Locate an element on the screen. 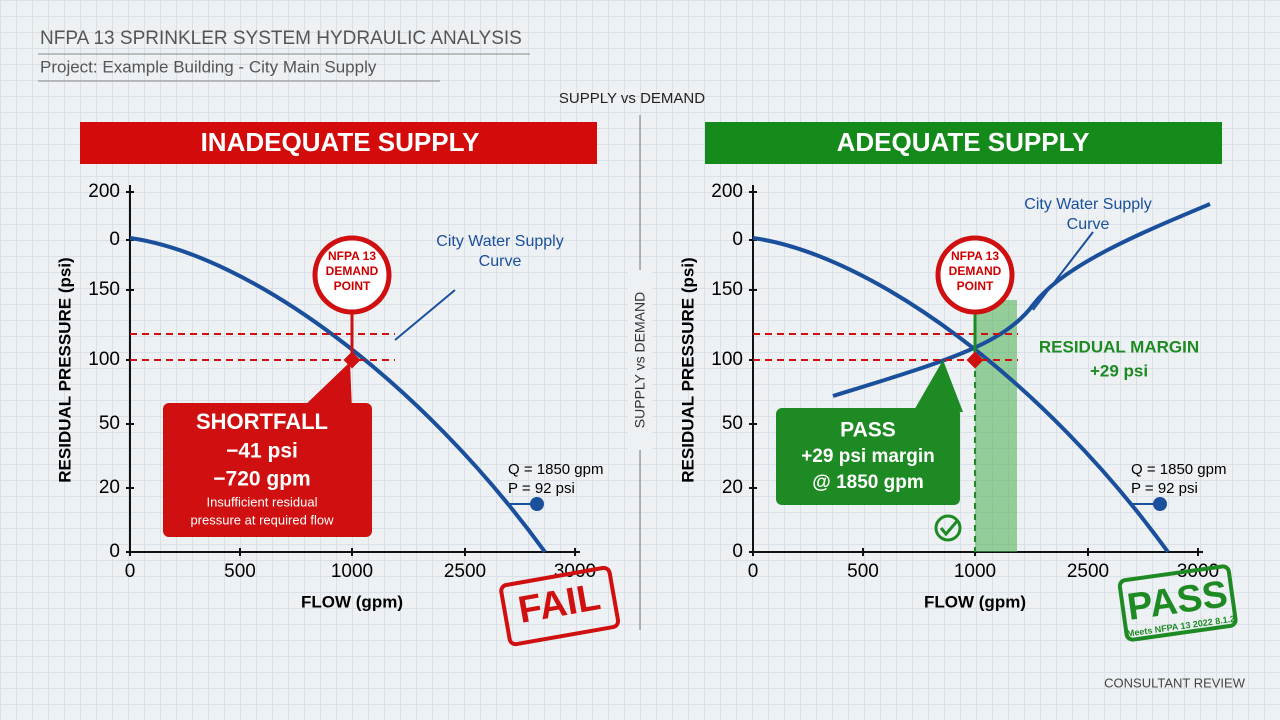 This screenshot has width=1280, height=720. margin-label: RESIDUAL MARGIN is located at coordinates (1119, 346).